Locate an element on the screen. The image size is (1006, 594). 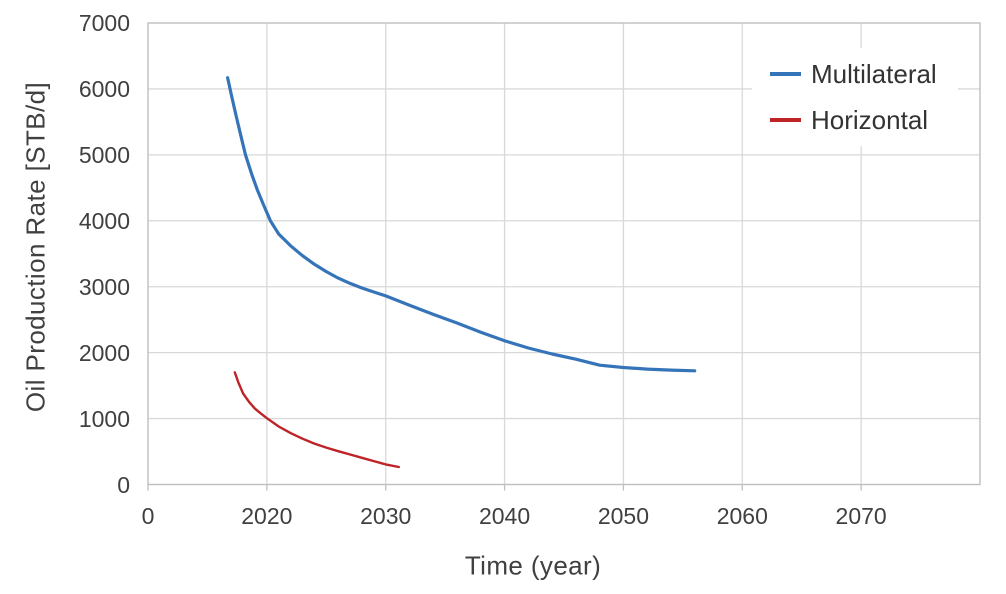
x-tick-label: 2040 is located at coordinates (504, 516).